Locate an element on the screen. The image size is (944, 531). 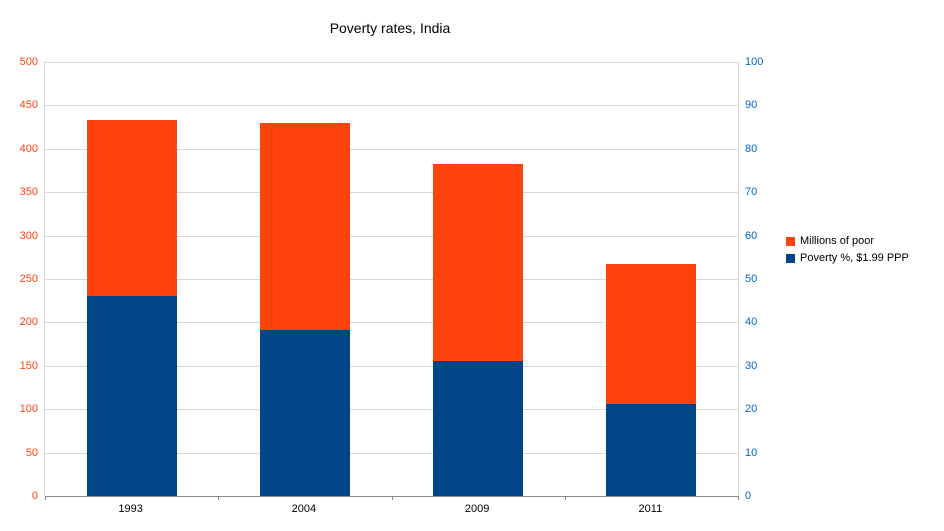
right-axis-tick-label: 20 is located at coordinates (751, 409).